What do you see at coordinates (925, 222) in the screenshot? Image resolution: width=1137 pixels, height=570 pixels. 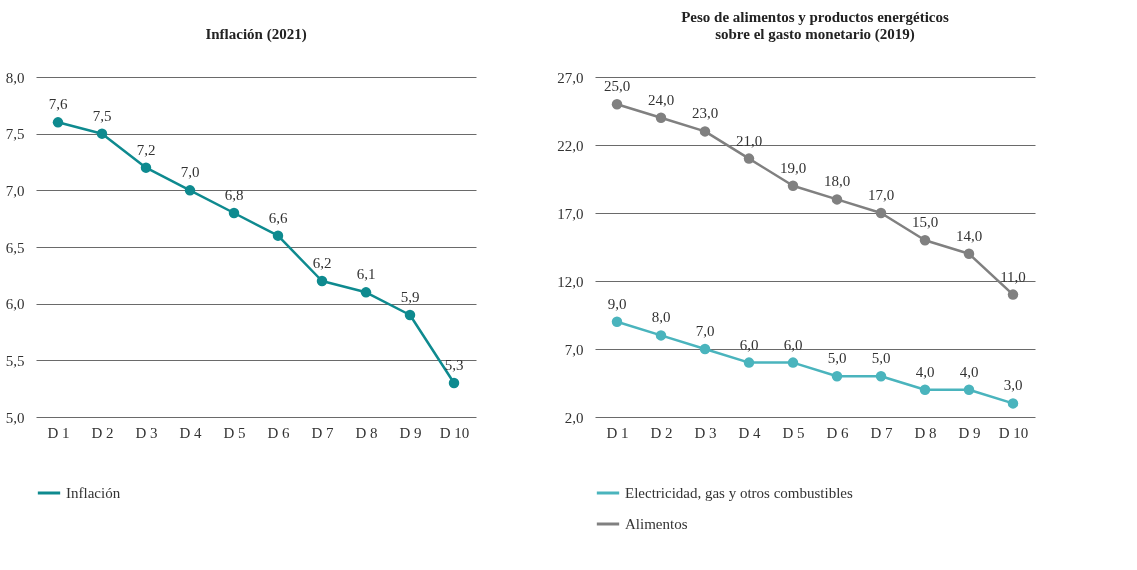 I see `data-label: 15,0` at bounding box center [925, 222].